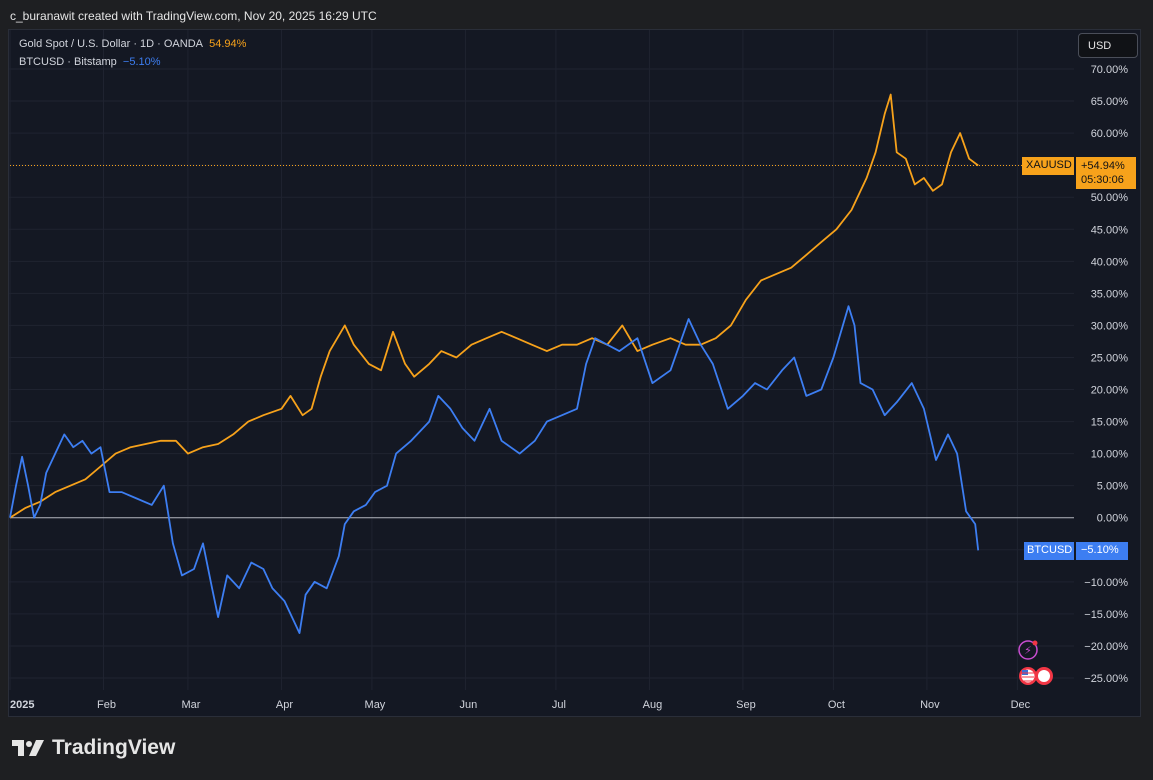  Describe the element at coordinates (930, 705) in the screenshot. I see `x-tick-label: Nov` at that location.